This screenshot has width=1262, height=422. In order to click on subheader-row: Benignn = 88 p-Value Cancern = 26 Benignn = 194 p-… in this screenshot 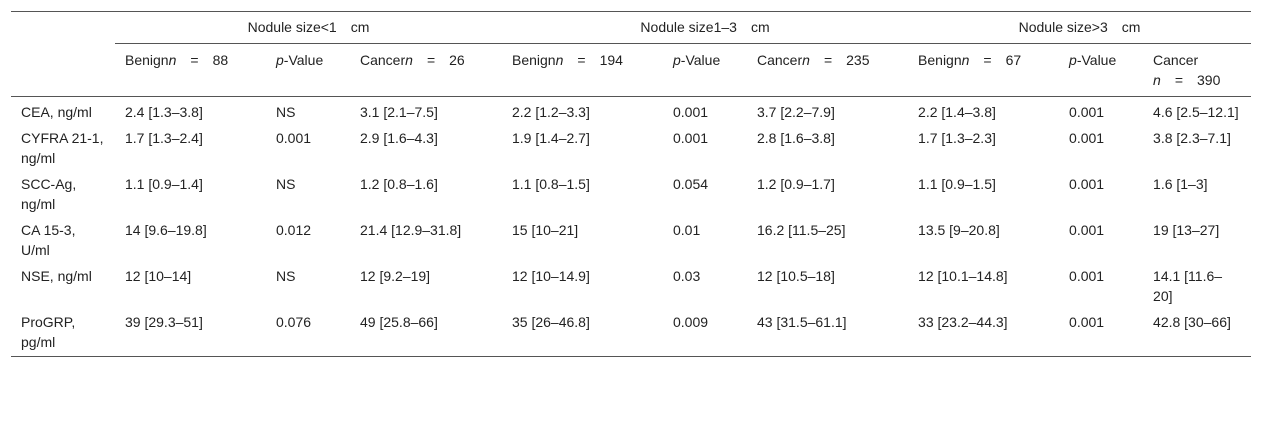, I will do `click(631, 70)`.